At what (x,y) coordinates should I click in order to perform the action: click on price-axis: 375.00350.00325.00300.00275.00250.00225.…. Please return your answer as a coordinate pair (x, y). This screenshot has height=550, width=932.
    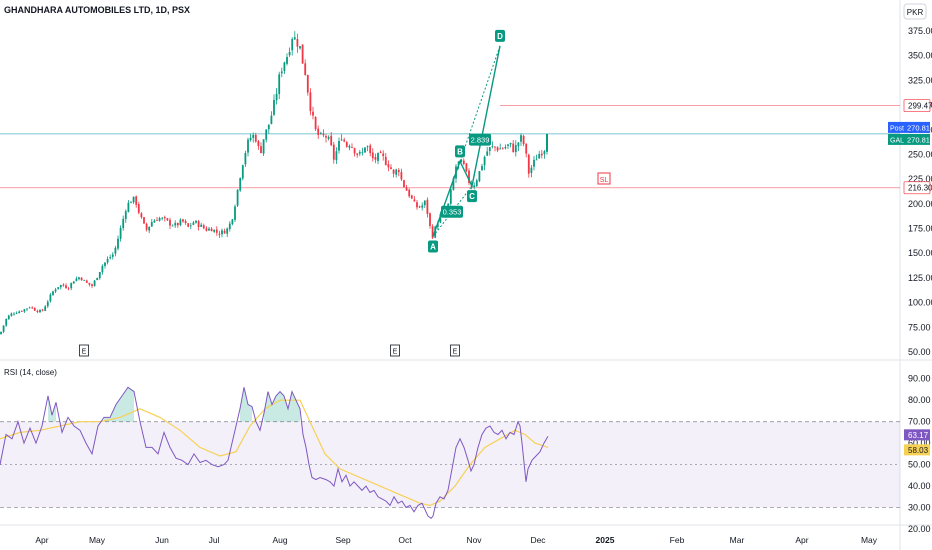
    Looking at the image, I should click on (910, 191).